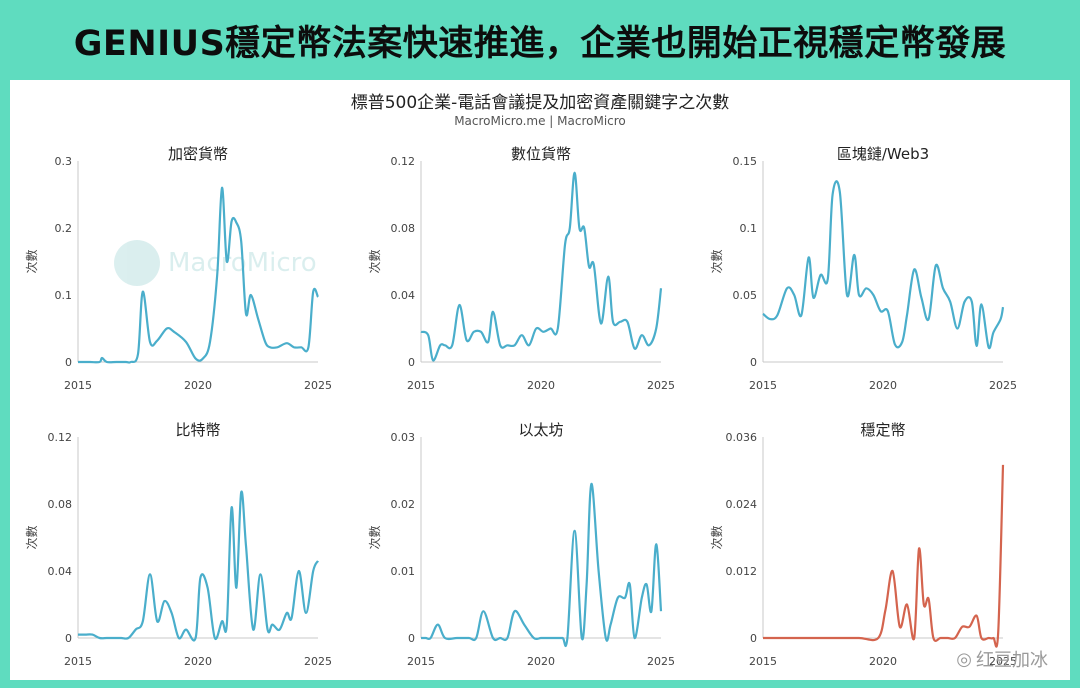 The image size is (1080, 688). Describe the element at coordinates (883, 154) in the screenshot. I see `subplot-title: 區塊鏈/Web3` at that location.